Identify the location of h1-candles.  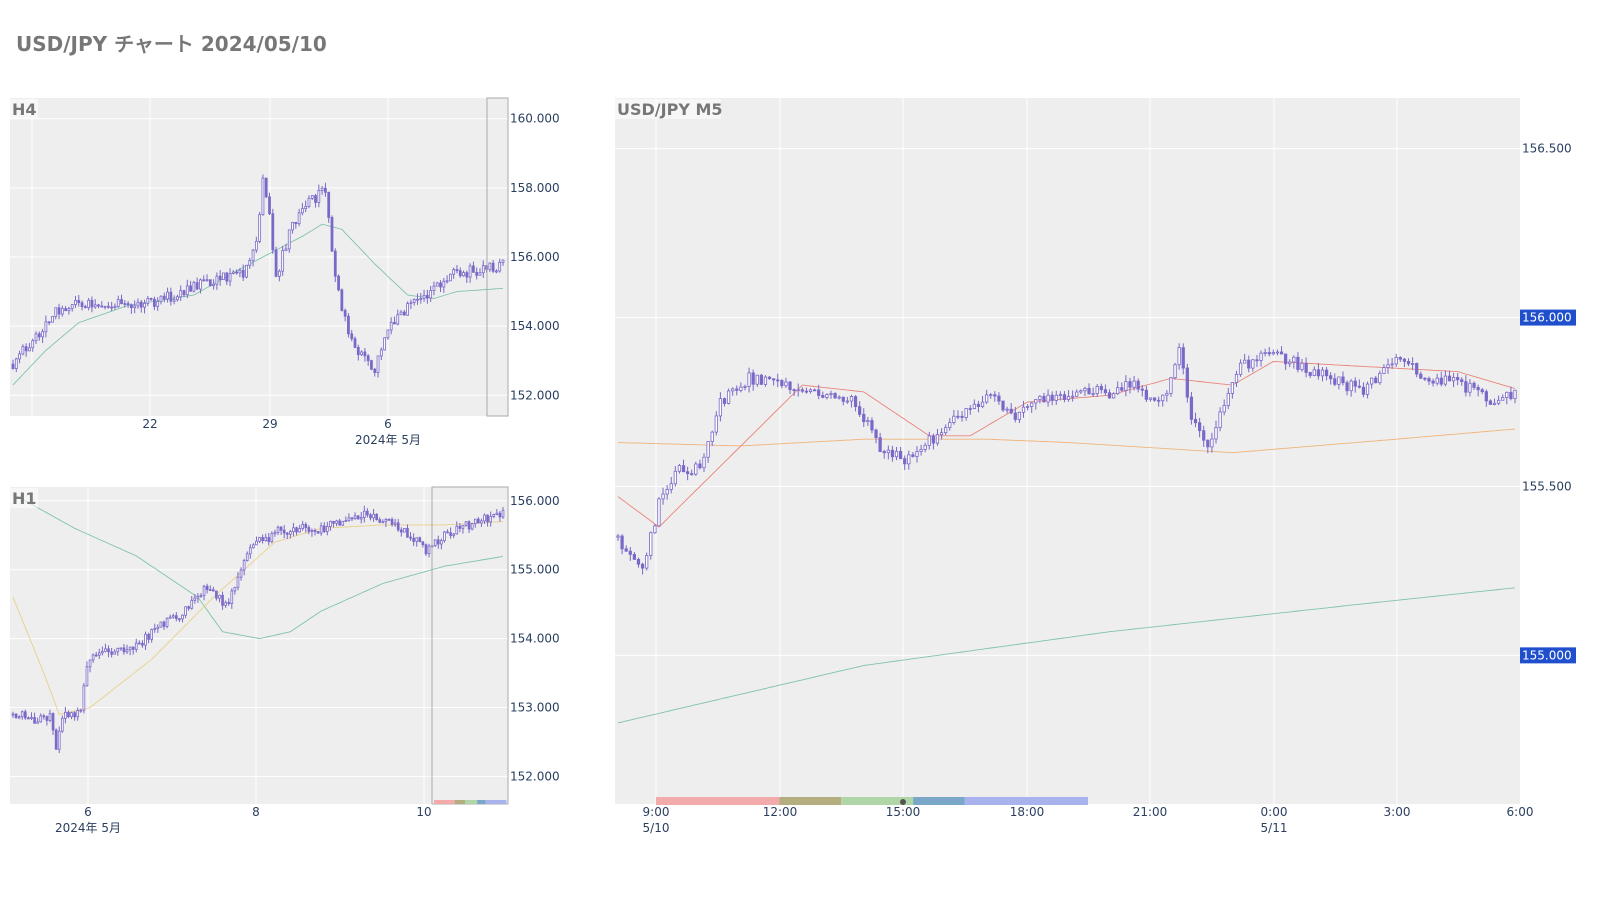
(258, 629).